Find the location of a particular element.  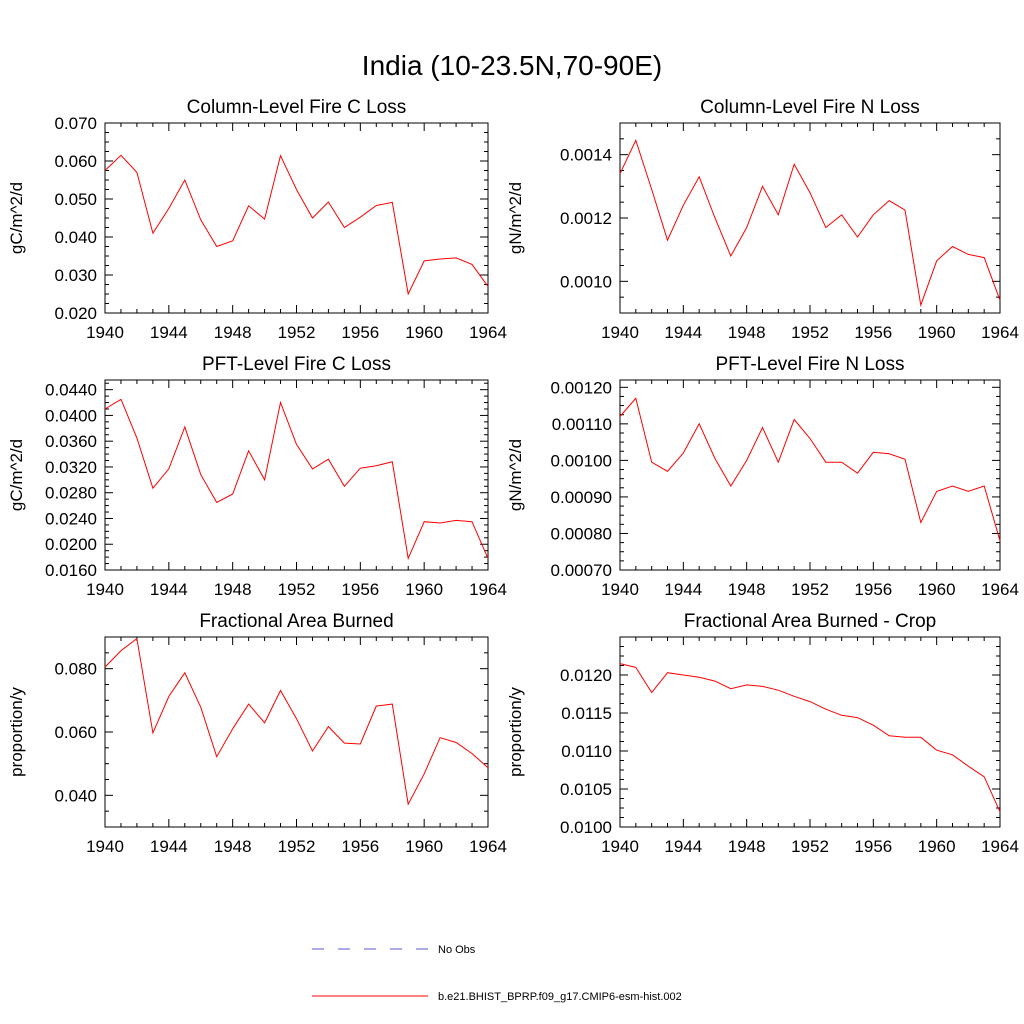

y-tick-label: 0.00100 is located at coordinates (581, 460).